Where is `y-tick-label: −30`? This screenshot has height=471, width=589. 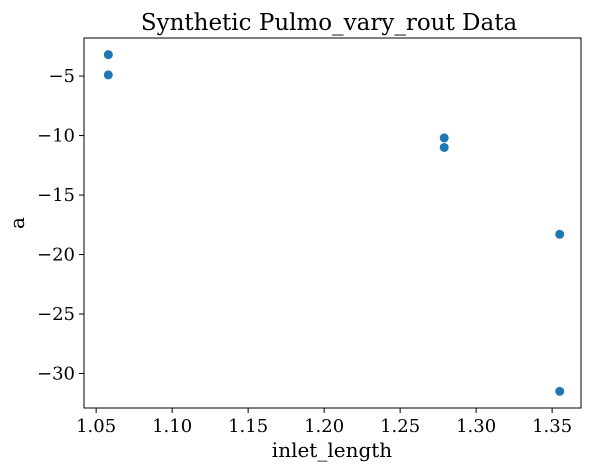
y-tick-label: −30 is located at coordinates (56, 373).